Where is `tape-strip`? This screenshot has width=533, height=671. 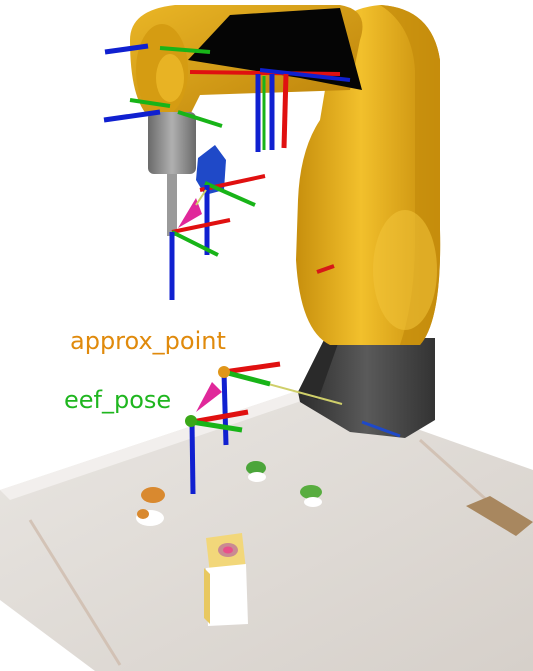
tape-strip is located at coordinates (499, 516).